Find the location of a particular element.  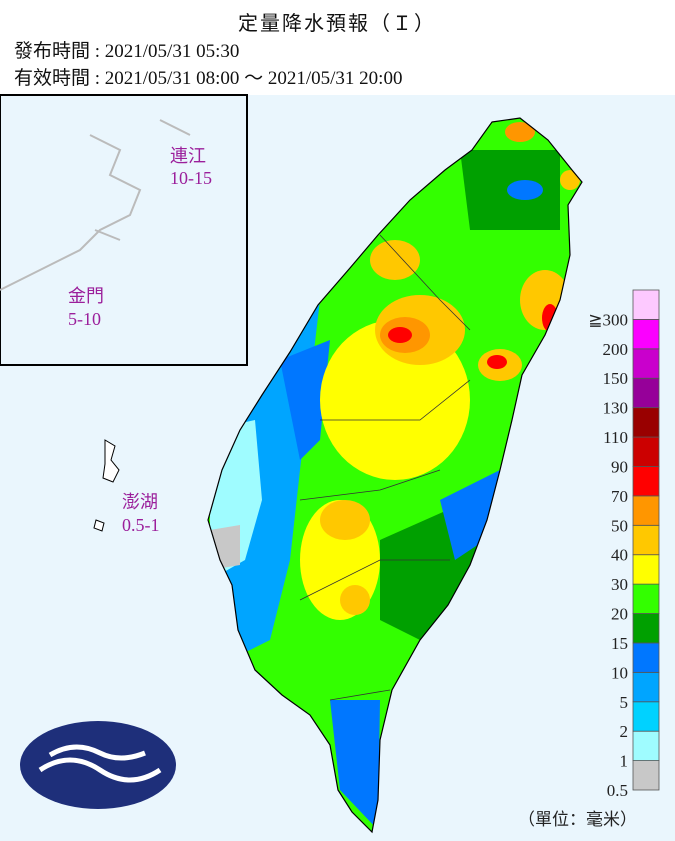

legend-label: 90 is located at coordinates (619, 466).